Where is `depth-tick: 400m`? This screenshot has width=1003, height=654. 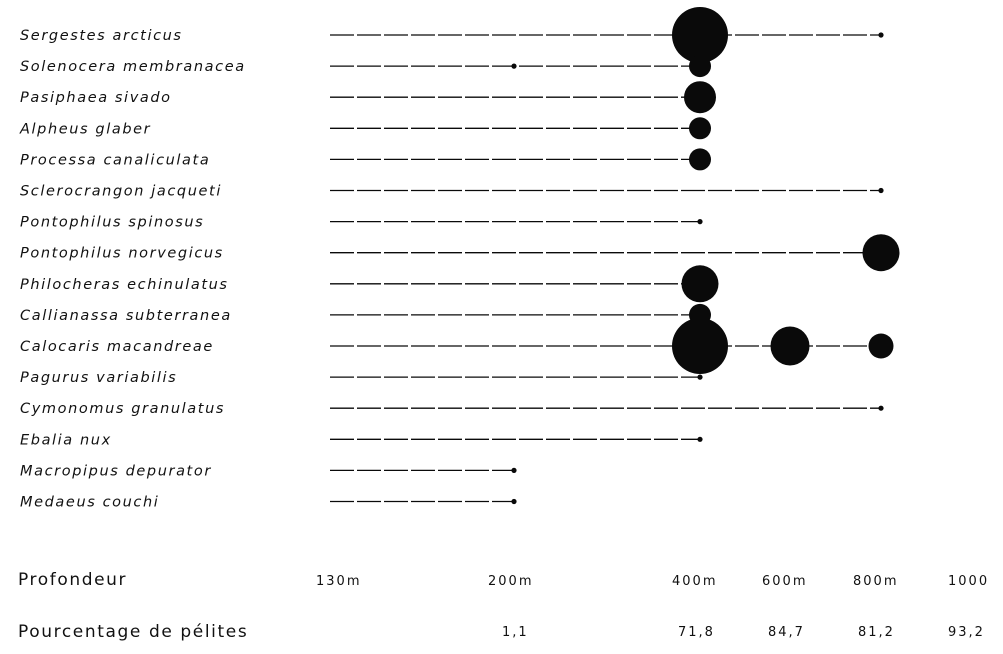
depth-tick: 400m is located at coordinates (695, 581).